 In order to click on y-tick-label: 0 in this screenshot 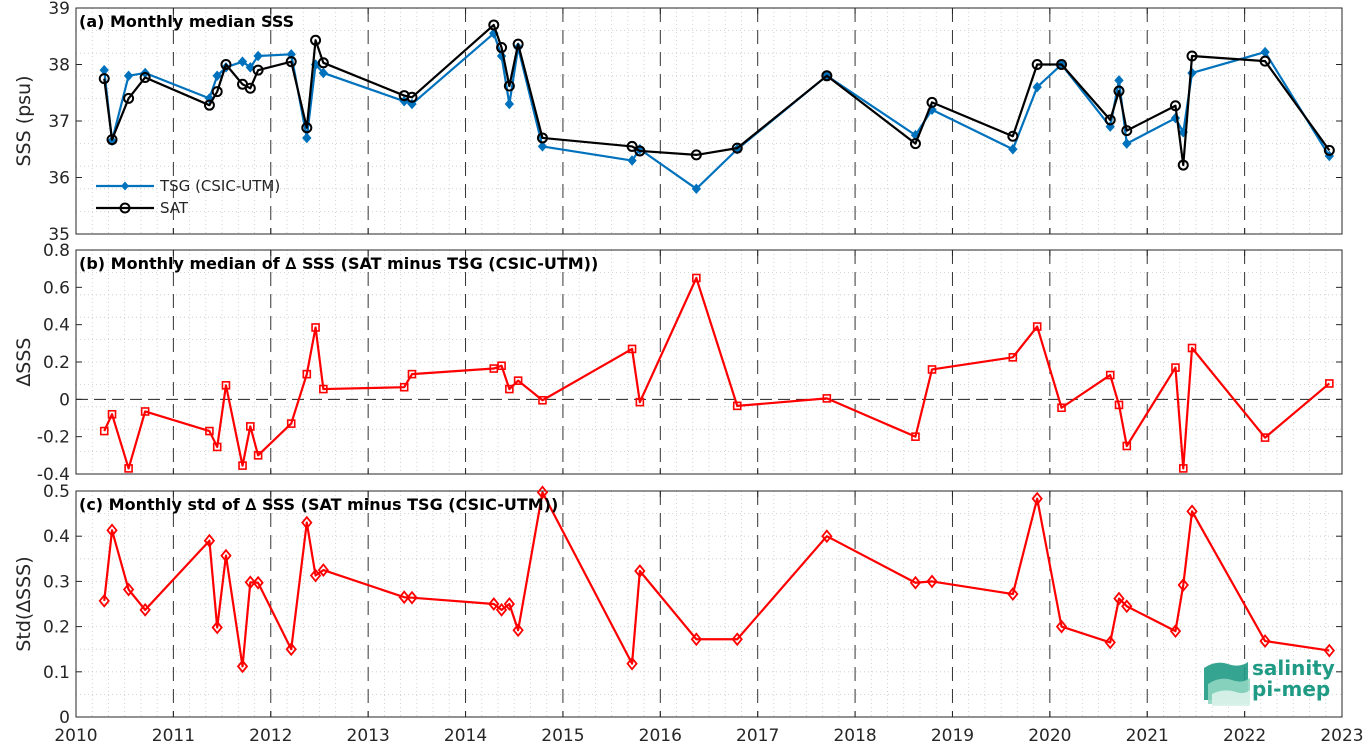, I will do `click(64, 718)`.